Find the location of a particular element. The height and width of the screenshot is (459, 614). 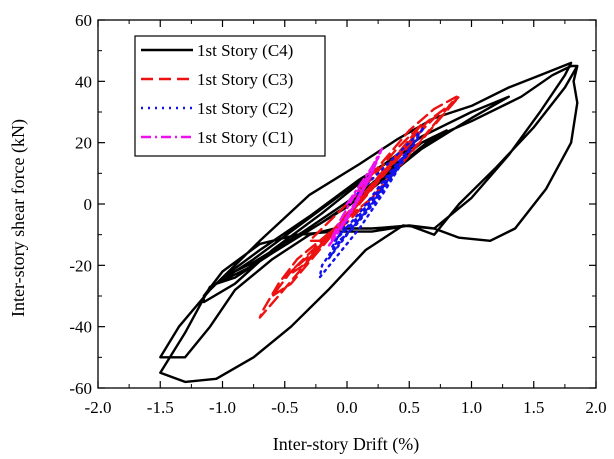

x-tick-label: -1.0 is located at coordinates (222, 407).